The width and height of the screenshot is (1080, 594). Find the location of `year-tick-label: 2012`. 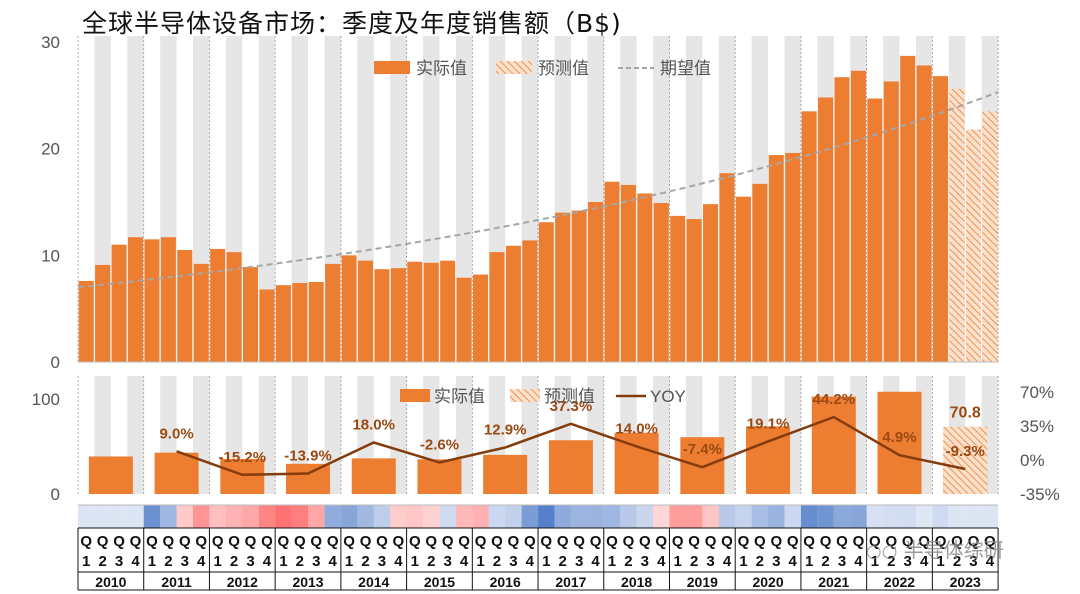

year-tick-label: 2012 is located at coordinates (242, 582).